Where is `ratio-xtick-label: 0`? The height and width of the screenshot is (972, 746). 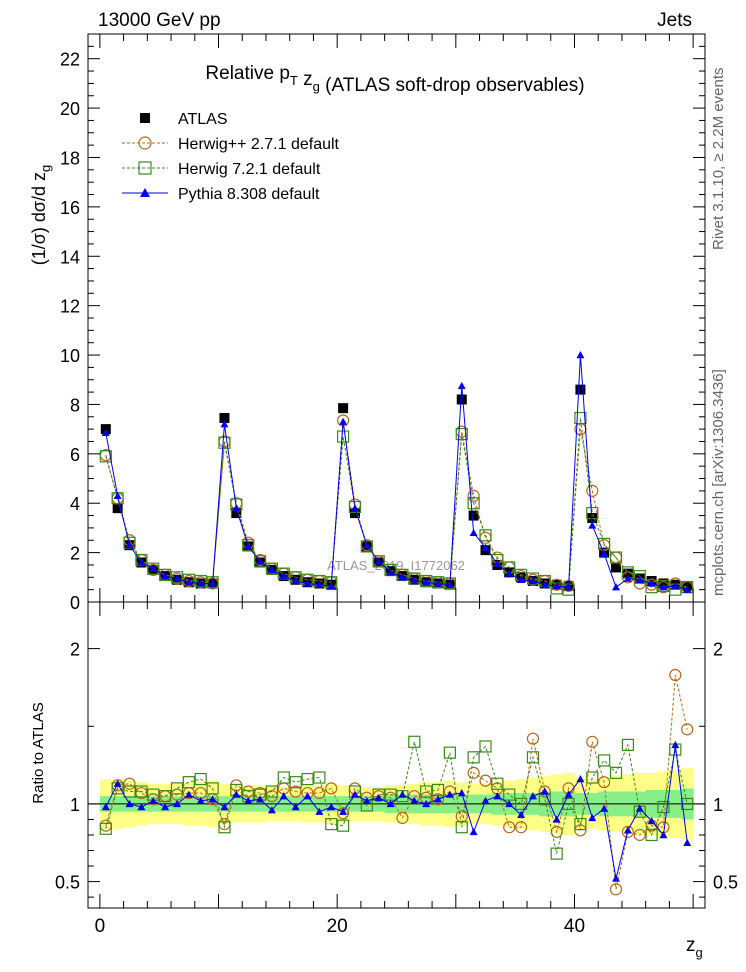
ratio-xtick-label: 0 is located at coordinates (100, 926).